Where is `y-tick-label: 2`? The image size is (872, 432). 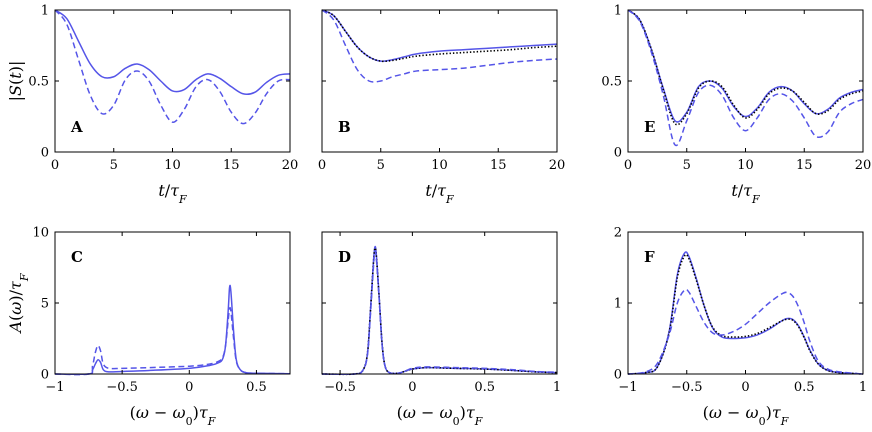
y-tick-label: 2 is located at coordinates (618, 233).